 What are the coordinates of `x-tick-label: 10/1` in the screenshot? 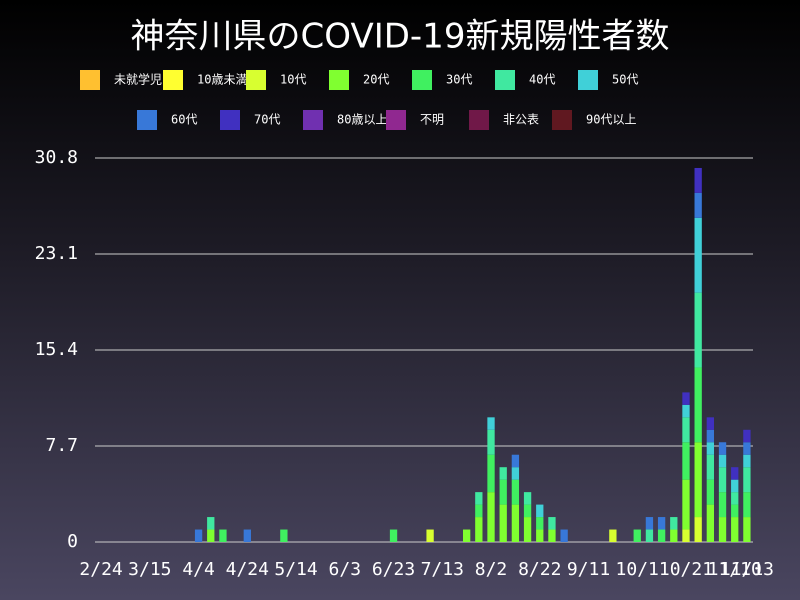 It's located at (637, 569).